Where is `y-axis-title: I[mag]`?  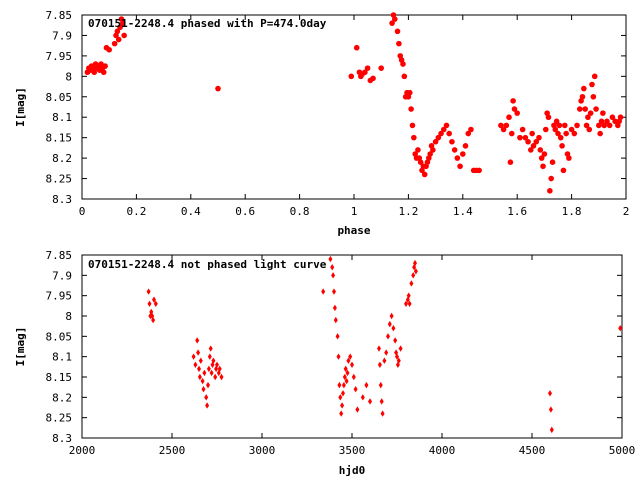 y-axis-title: I[mag] is located at coordinates (20, 347).